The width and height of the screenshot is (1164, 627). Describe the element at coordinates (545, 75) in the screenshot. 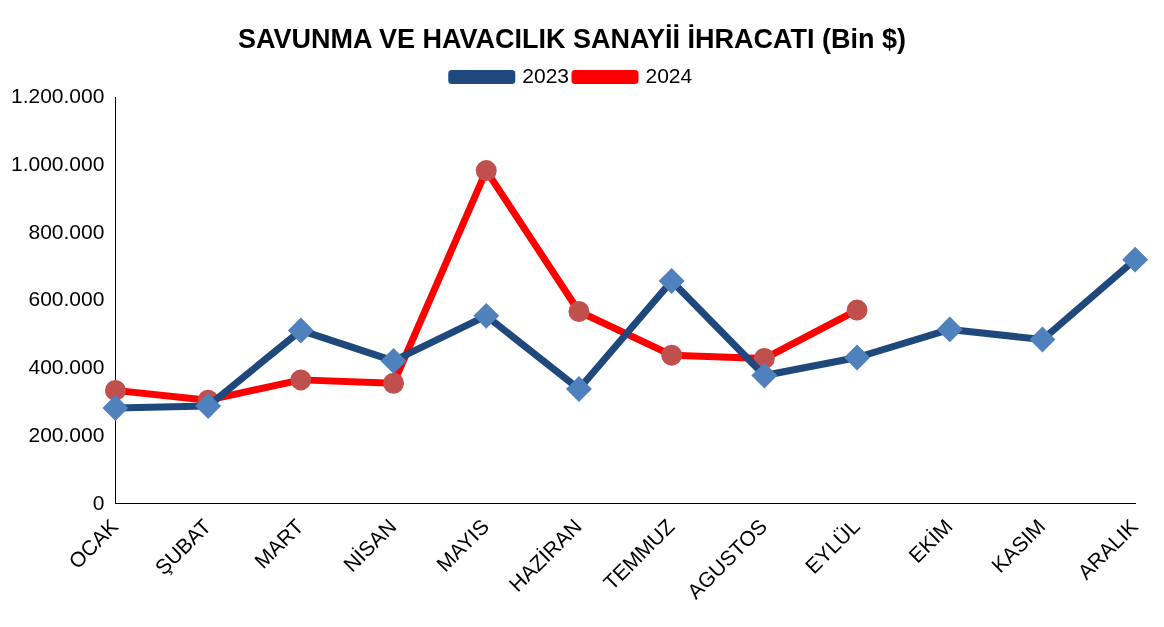

I see `legend-label: 2023` at that location.